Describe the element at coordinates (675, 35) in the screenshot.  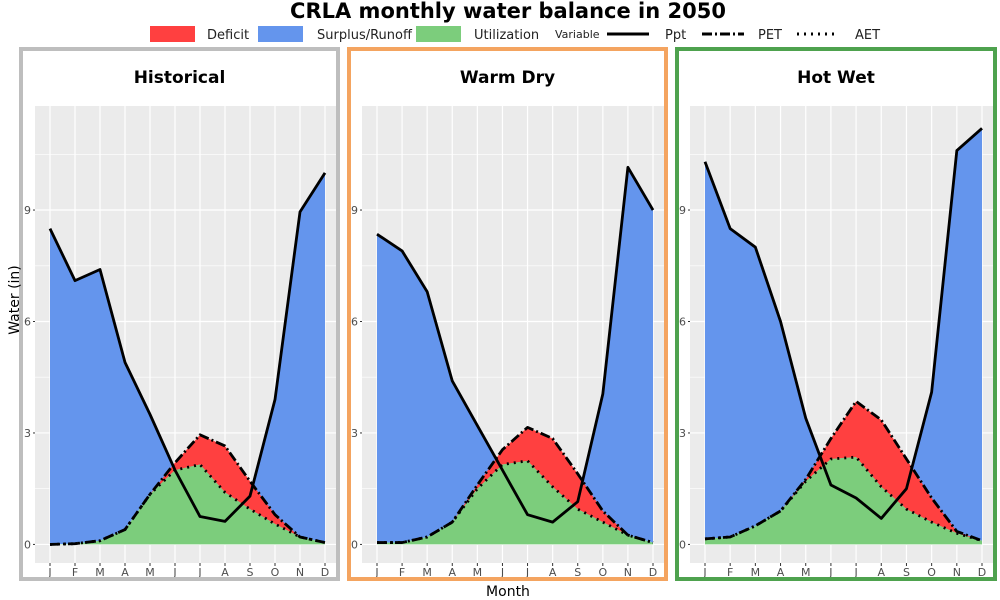
I see `legend-label-ppt: Ppt` at that location.